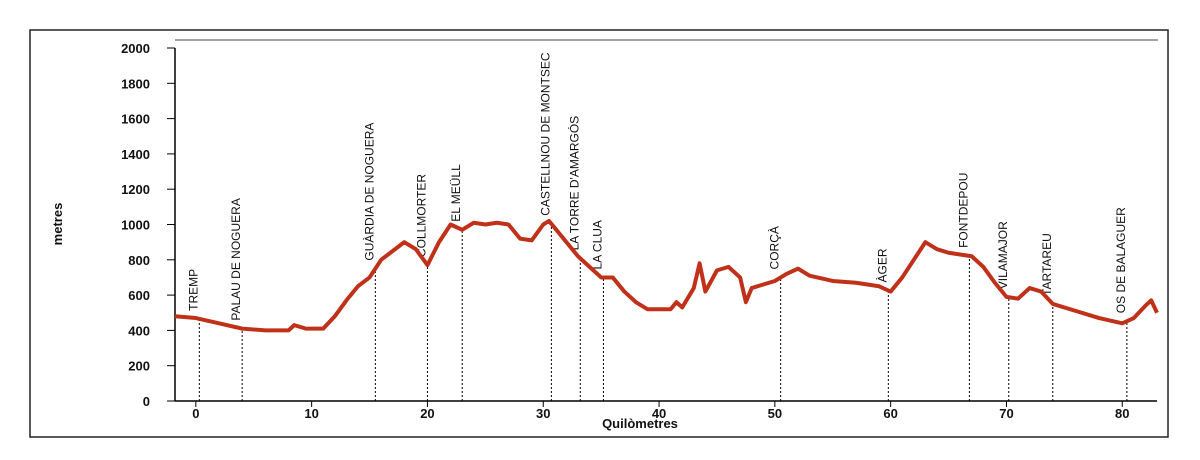 The width and height of the screenshot is (1200, 460). Describe the element at coordinates (1003, 255) in the screenshot. I see `place-label: VILAMAJOR` at that location.